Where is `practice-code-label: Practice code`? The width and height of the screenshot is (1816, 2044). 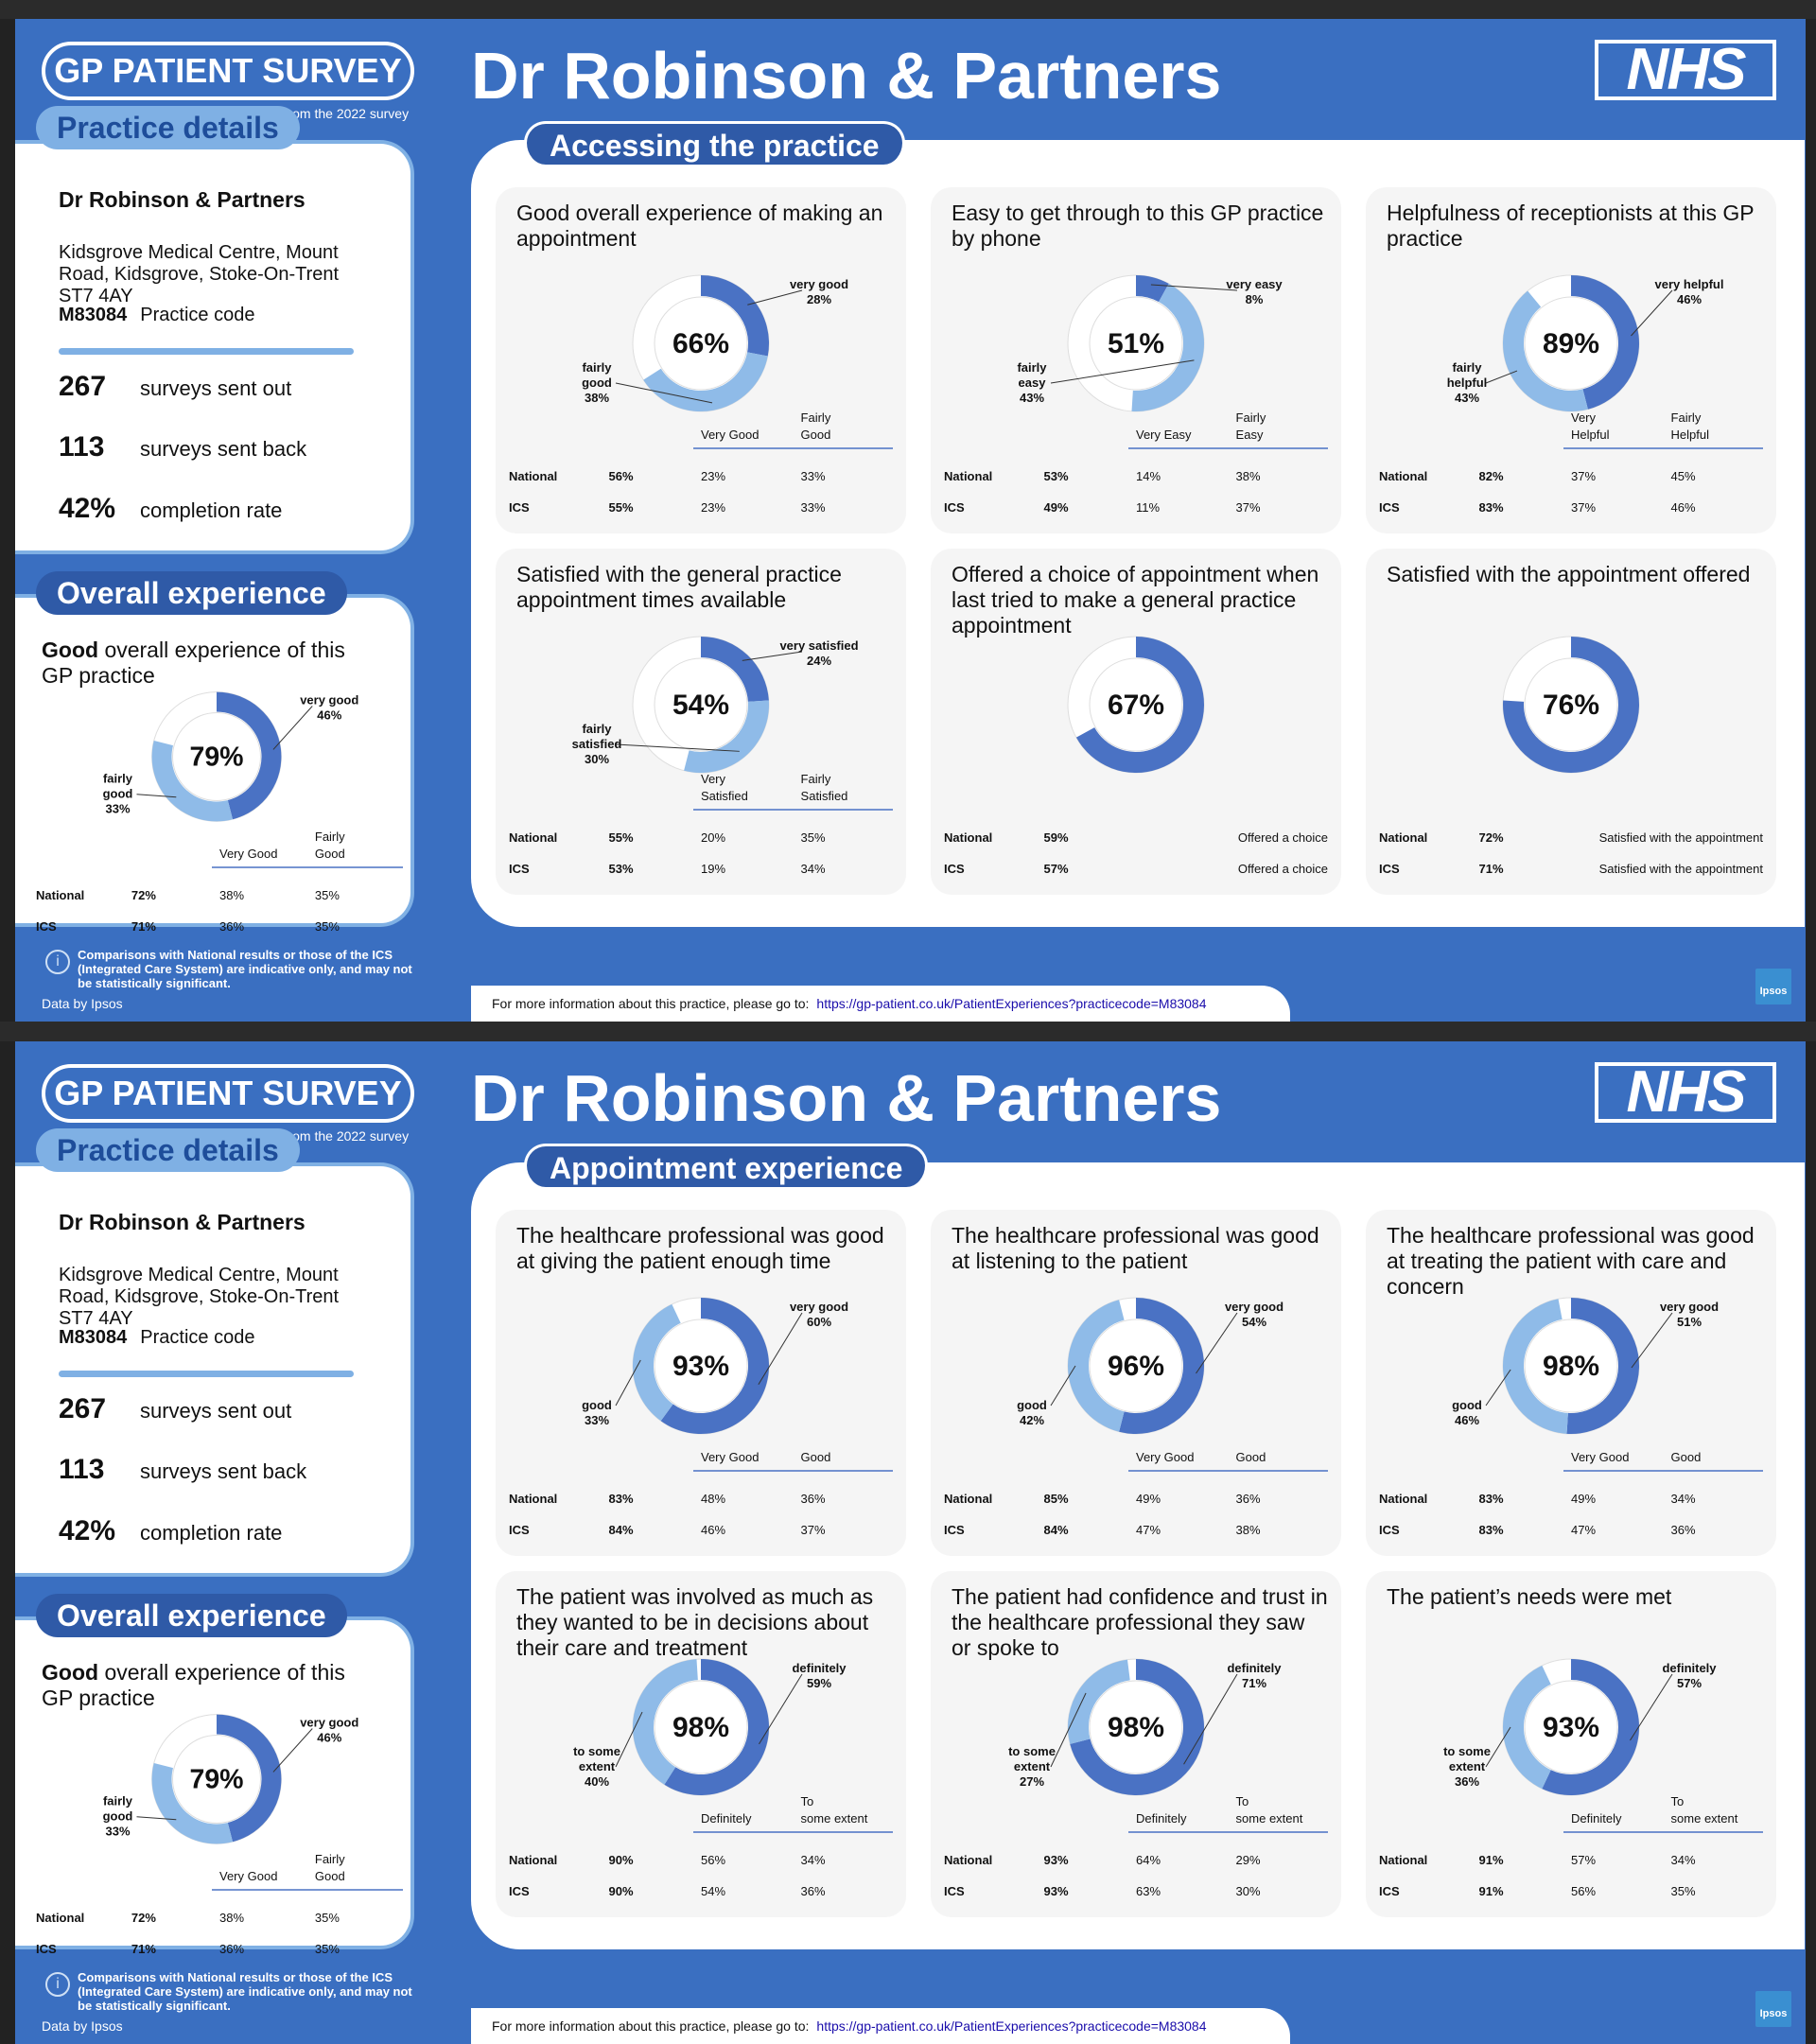 practice-code-label: Practice code is located at coordinates (197, 315).